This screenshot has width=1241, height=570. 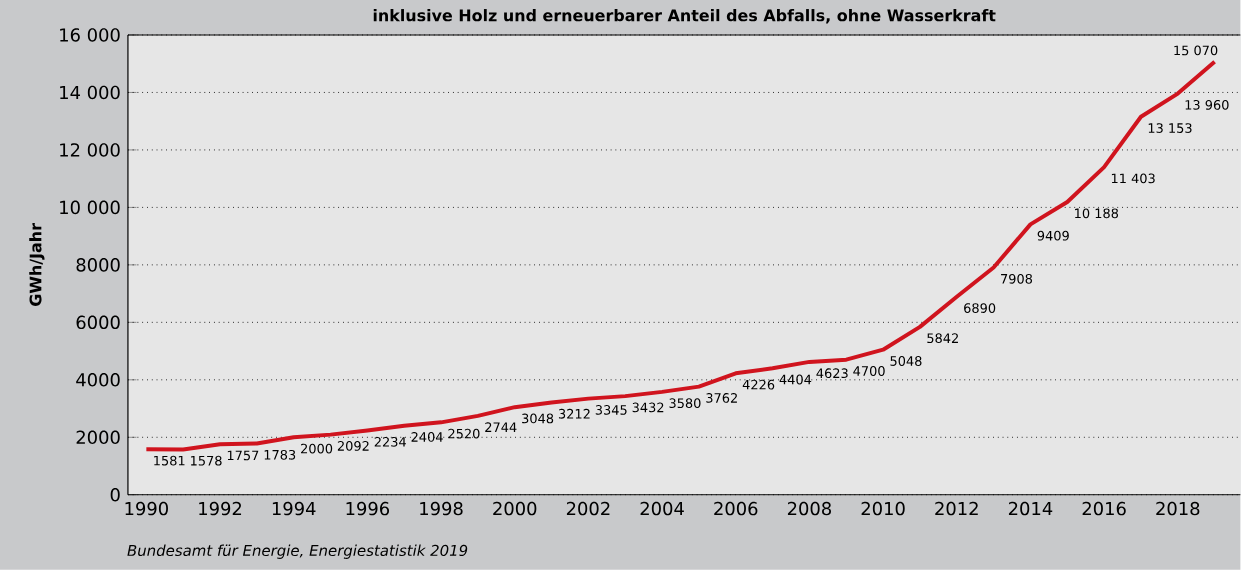 I want to click on data-label: 6890, so click(x=980, y=308).